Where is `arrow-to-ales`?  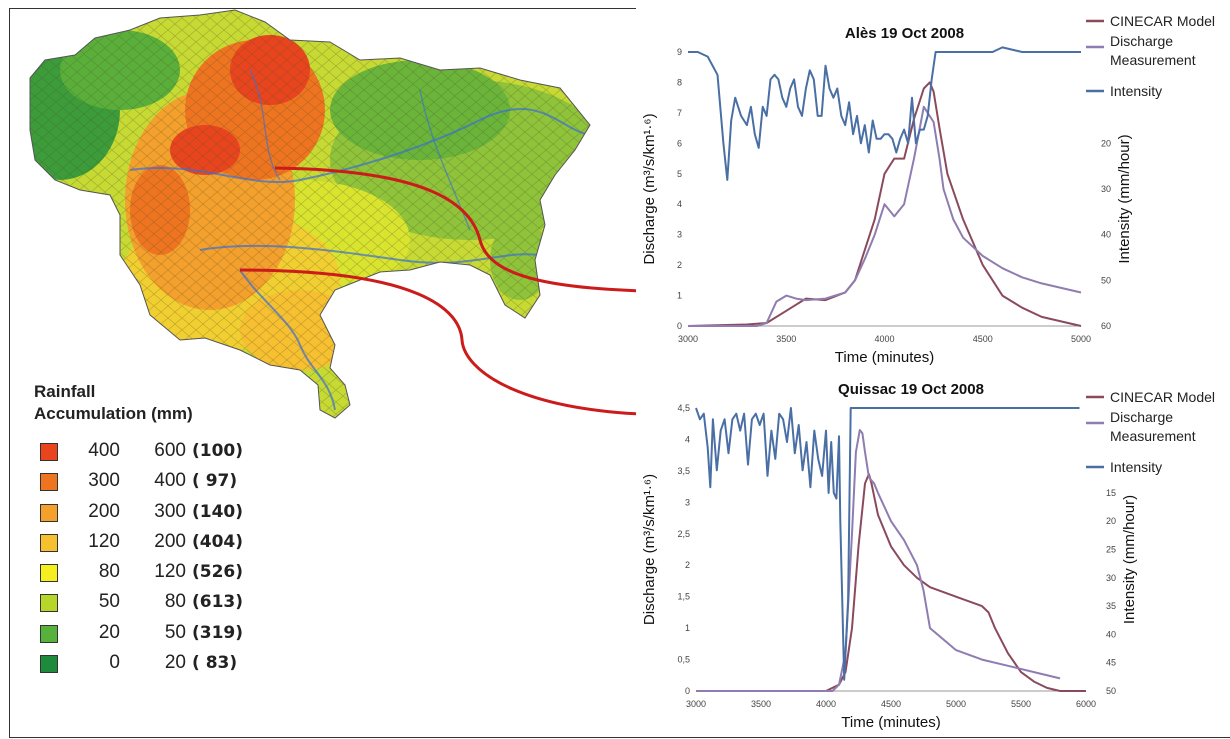
arrow-to-ales is located at coordinates (478, 231).